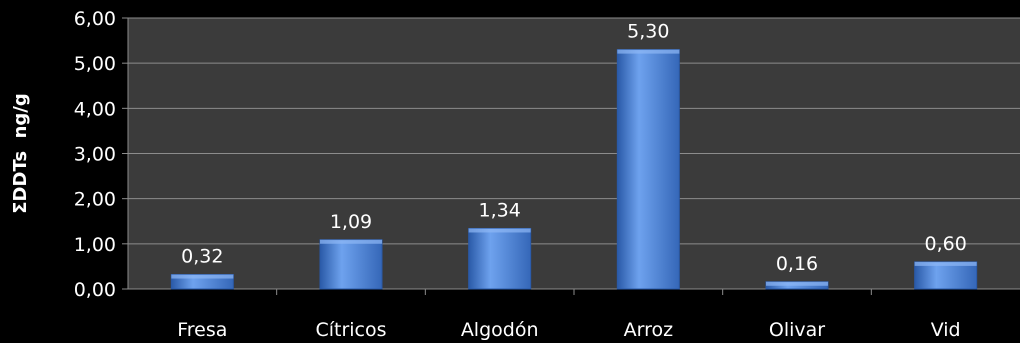  What do you see at coordinates (95, 19) in the screenshot?
I see `y-tick-label: 6,00` at bounding box center [95, 19].